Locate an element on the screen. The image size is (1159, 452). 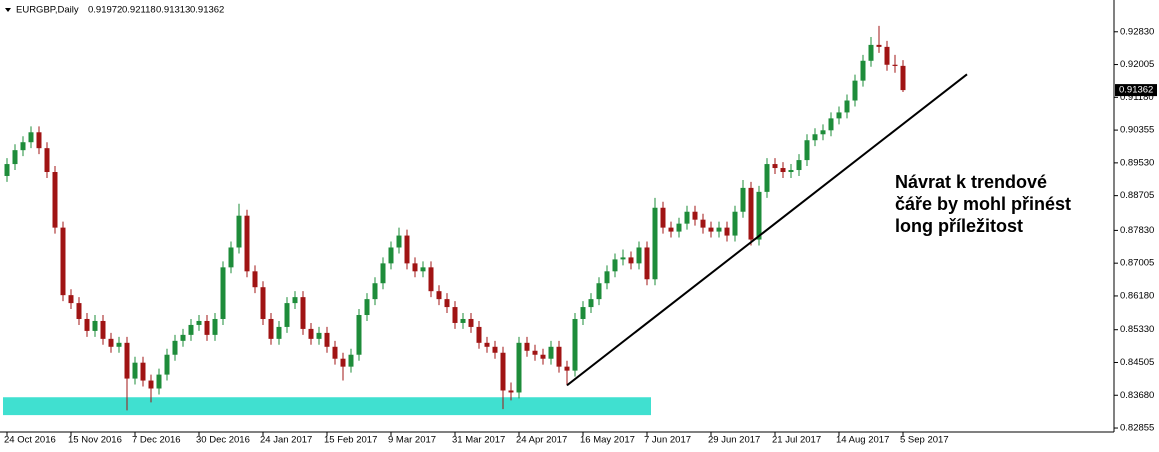
annotation: long příležitost is located at coordinates (959, 226).